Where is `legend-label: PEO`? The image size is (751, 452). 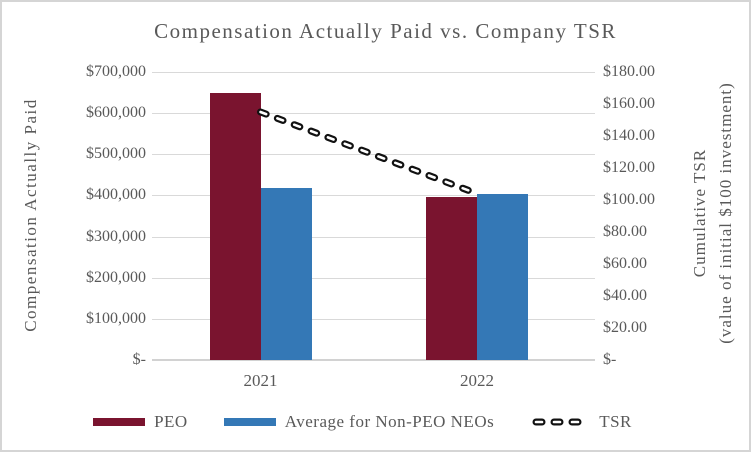 legend-label: PEO is located at coordinates (171, 421).